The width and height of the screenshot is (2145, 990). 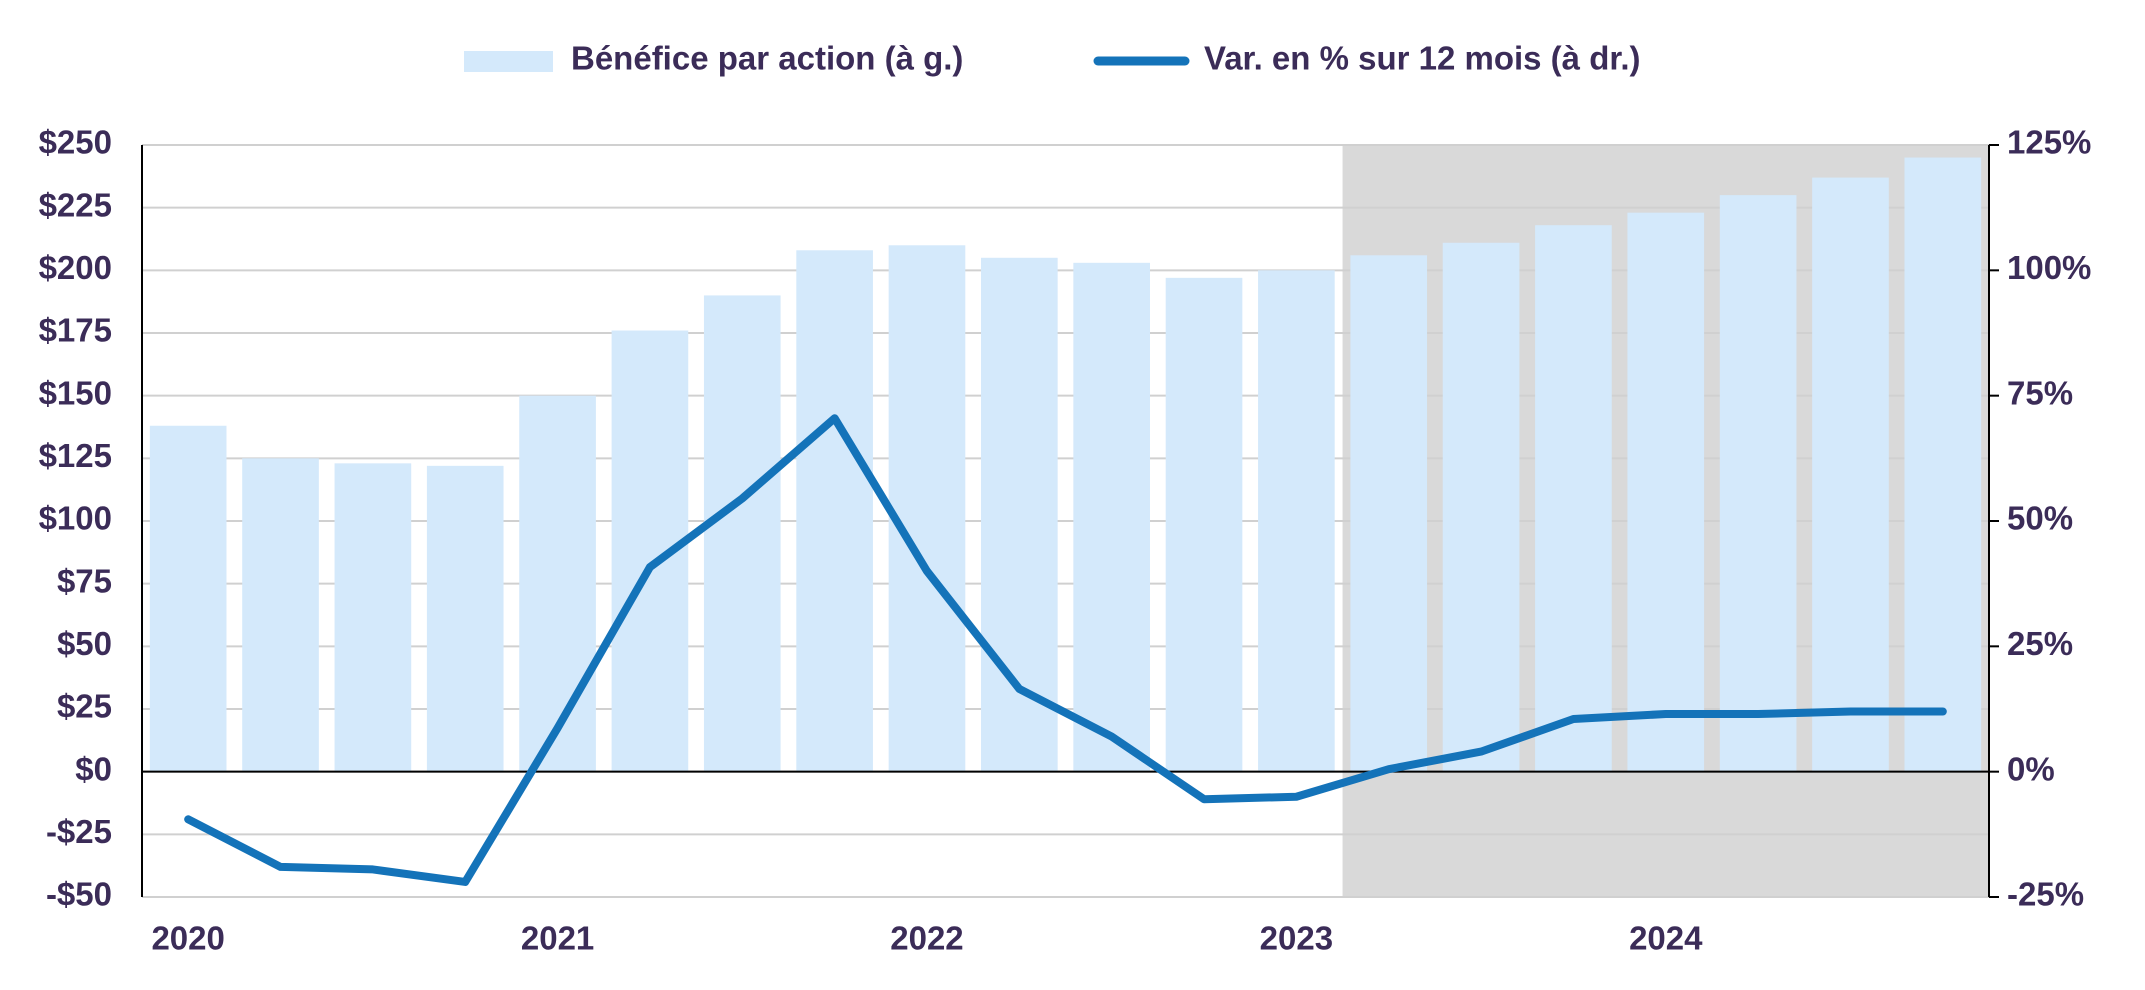 I want to click on x-tick-label: 2021, so click(x=557, y=938).